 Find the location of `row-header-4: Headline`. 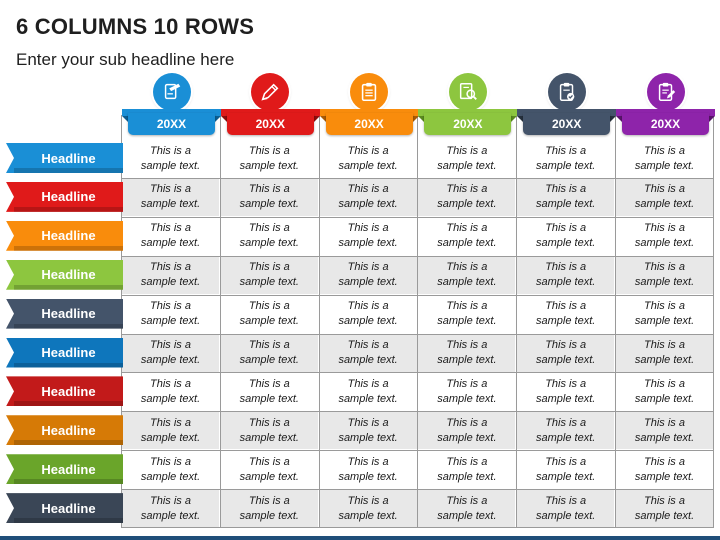

row-header-4: Headline is located at coordinates (64, 274).